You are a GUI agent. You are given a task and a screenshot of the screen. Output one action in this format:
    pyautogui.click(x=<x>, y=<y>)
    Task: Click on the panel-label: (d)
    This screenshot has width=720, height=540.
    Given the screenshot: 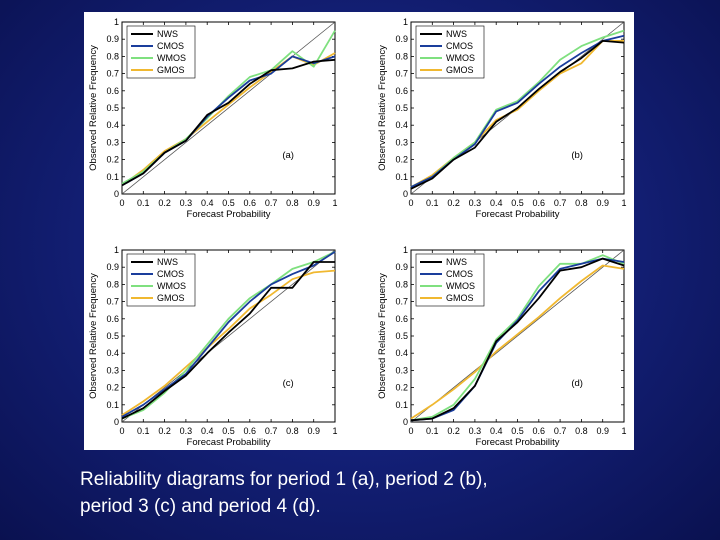 What is the action you would take?
    pyautogui.click(x=577, y=383)
    